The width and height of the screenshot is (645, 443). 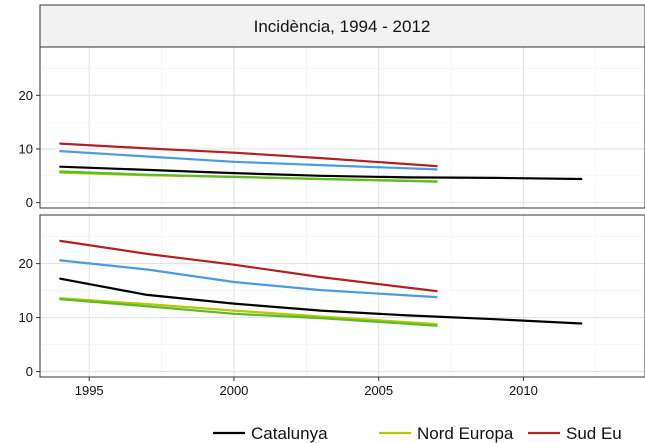 I want to click on series-line-nord-europa, so click(x=248, y=311).